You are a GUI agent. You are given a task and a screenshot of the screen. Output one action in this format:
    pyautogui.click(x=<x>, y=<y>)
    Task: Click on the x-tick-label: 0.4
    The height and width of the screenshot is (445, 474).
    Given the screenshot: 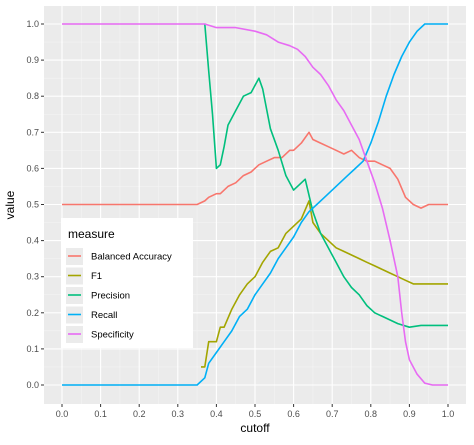 What is the action you would take?
    pyautogui.click(x=216, y=414)
    